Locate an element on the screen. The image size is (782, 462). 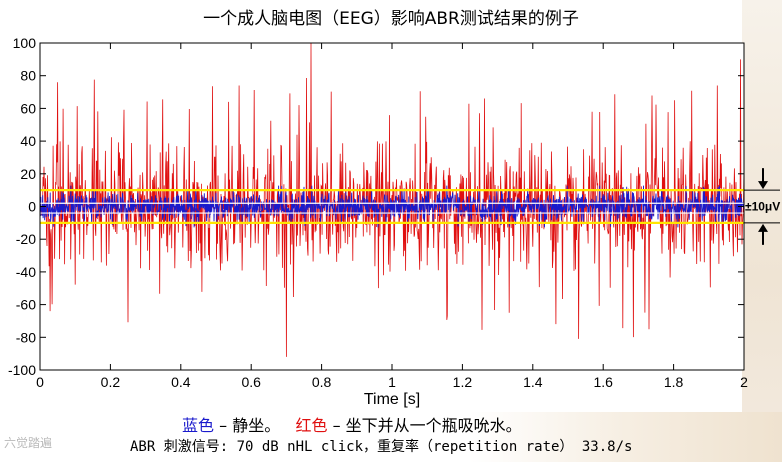
caption: 蓝色 – 静坐。 红色 – 坐下并从一个瓶吸吮水。 is located at coordinates (352, 424).